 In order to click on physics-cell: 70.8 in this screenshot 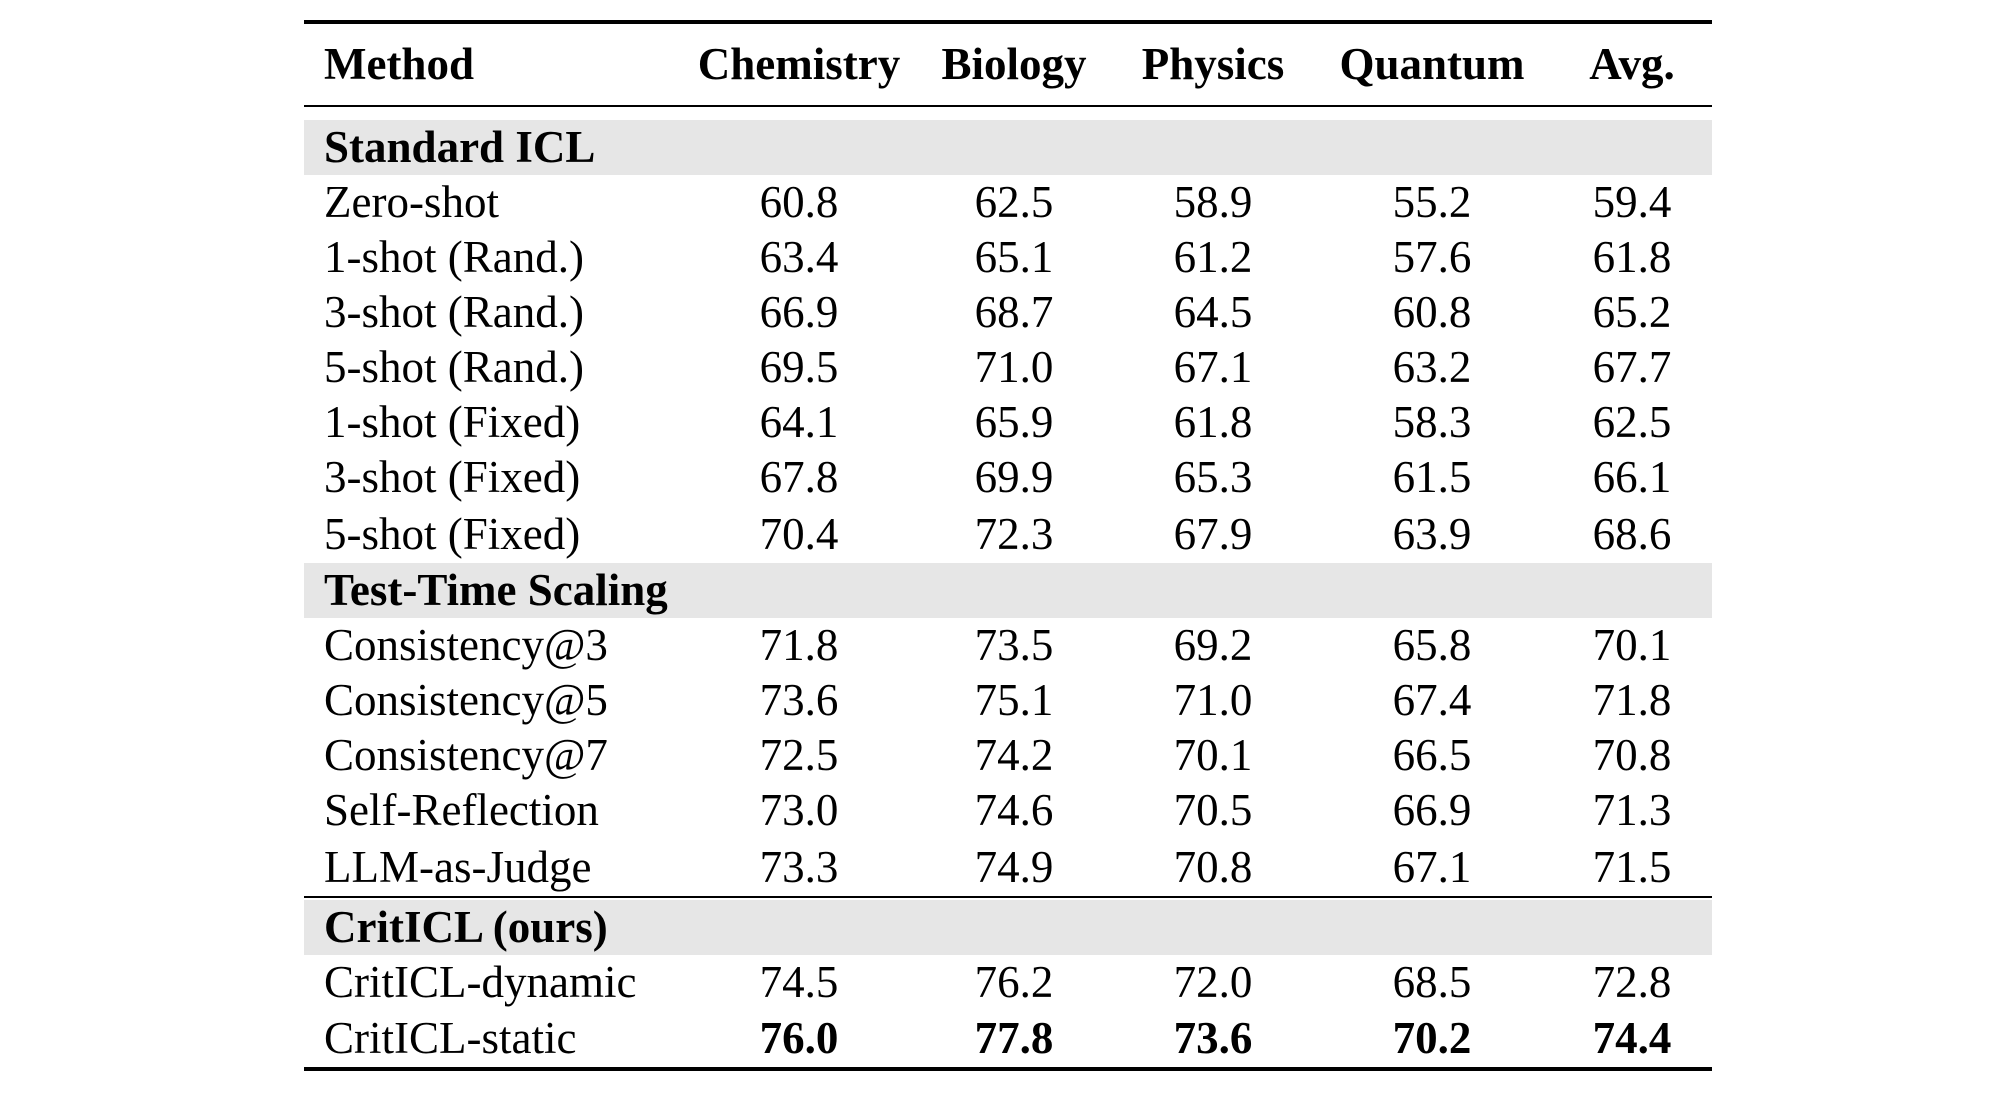, I will do `click(1213, 866)`.